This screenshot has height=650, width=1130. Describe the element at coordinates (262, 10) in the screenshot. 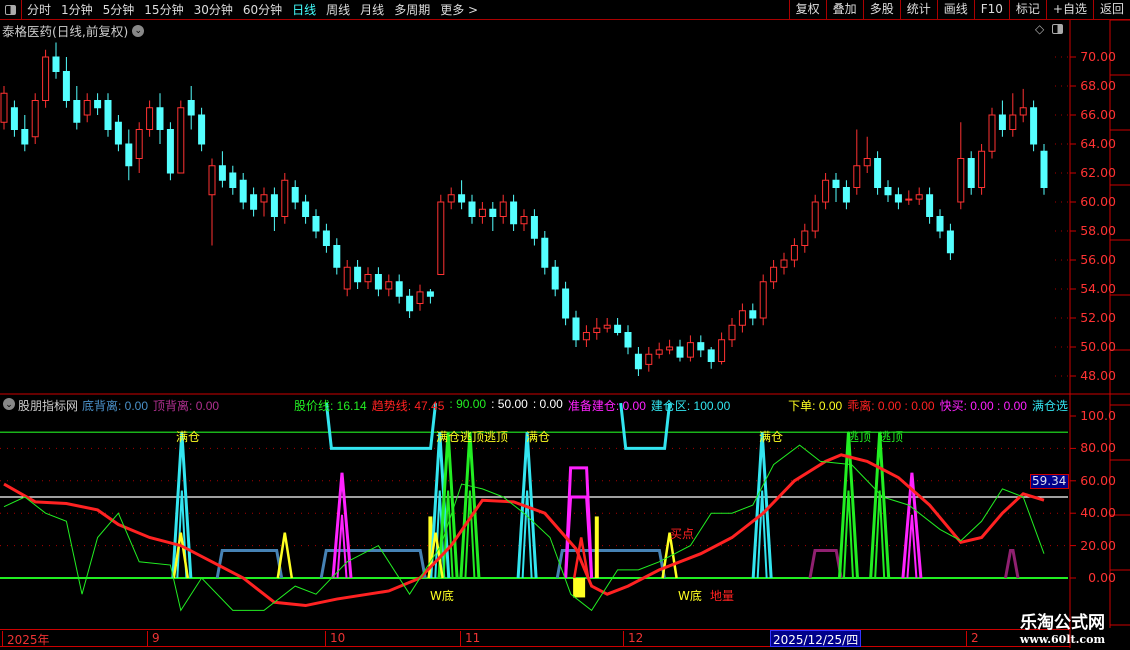

I see `period-tab-5: 60分钟` at that location.